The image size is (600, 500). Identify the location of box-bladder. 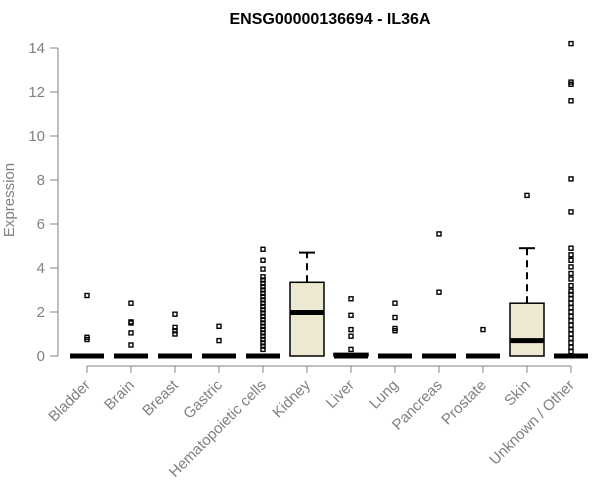
(87, 325).